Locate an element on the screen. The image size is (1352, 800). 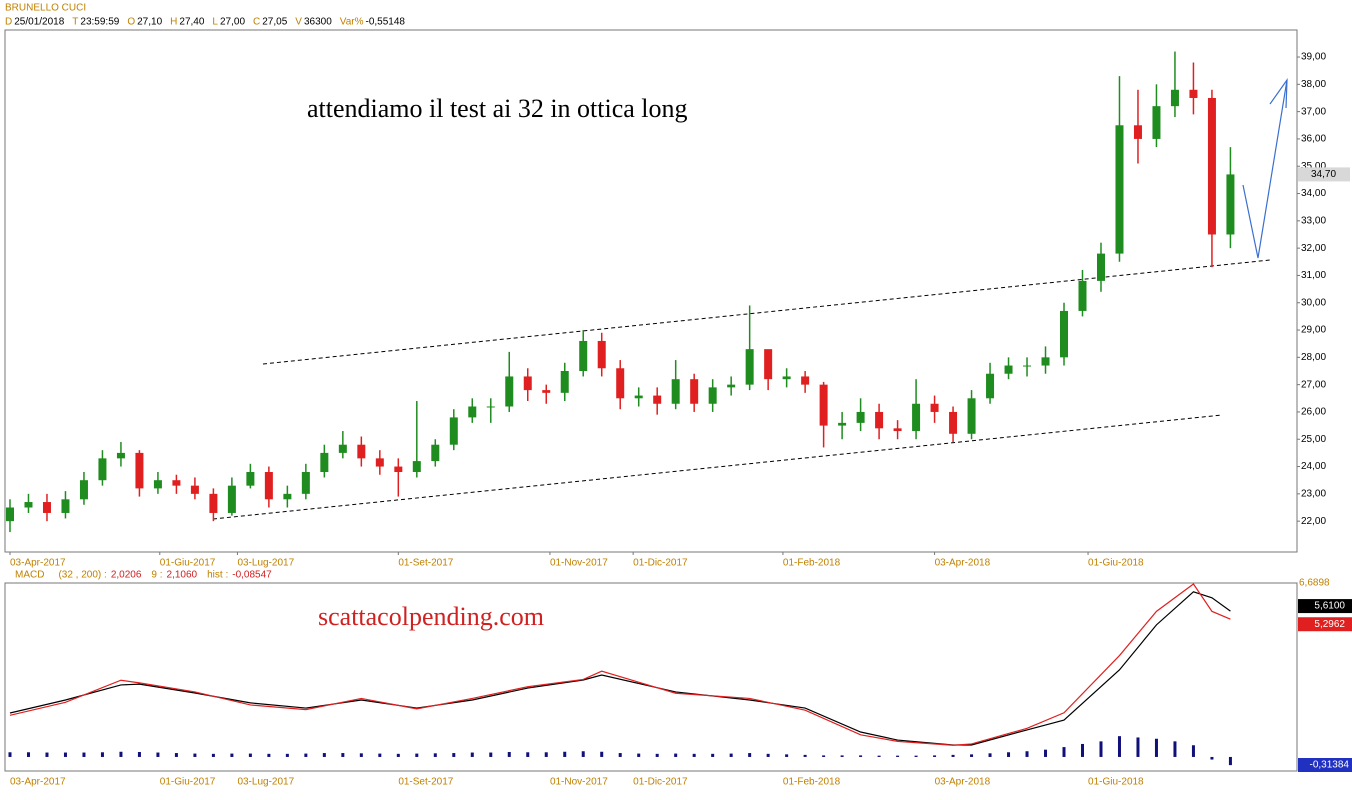
value-box-label: -0,31384 is located at coordinates (1330, 765).